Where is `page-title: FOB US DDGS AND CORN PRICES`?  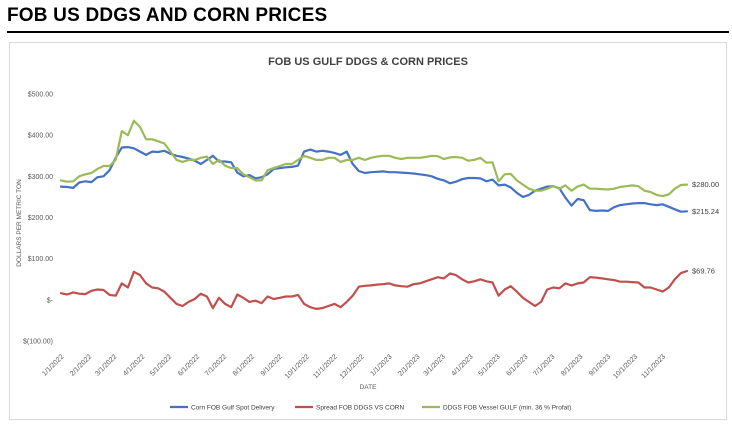 page-title: FOB US DDGS AND CORN PRICES is located at coordinates (167, 15).